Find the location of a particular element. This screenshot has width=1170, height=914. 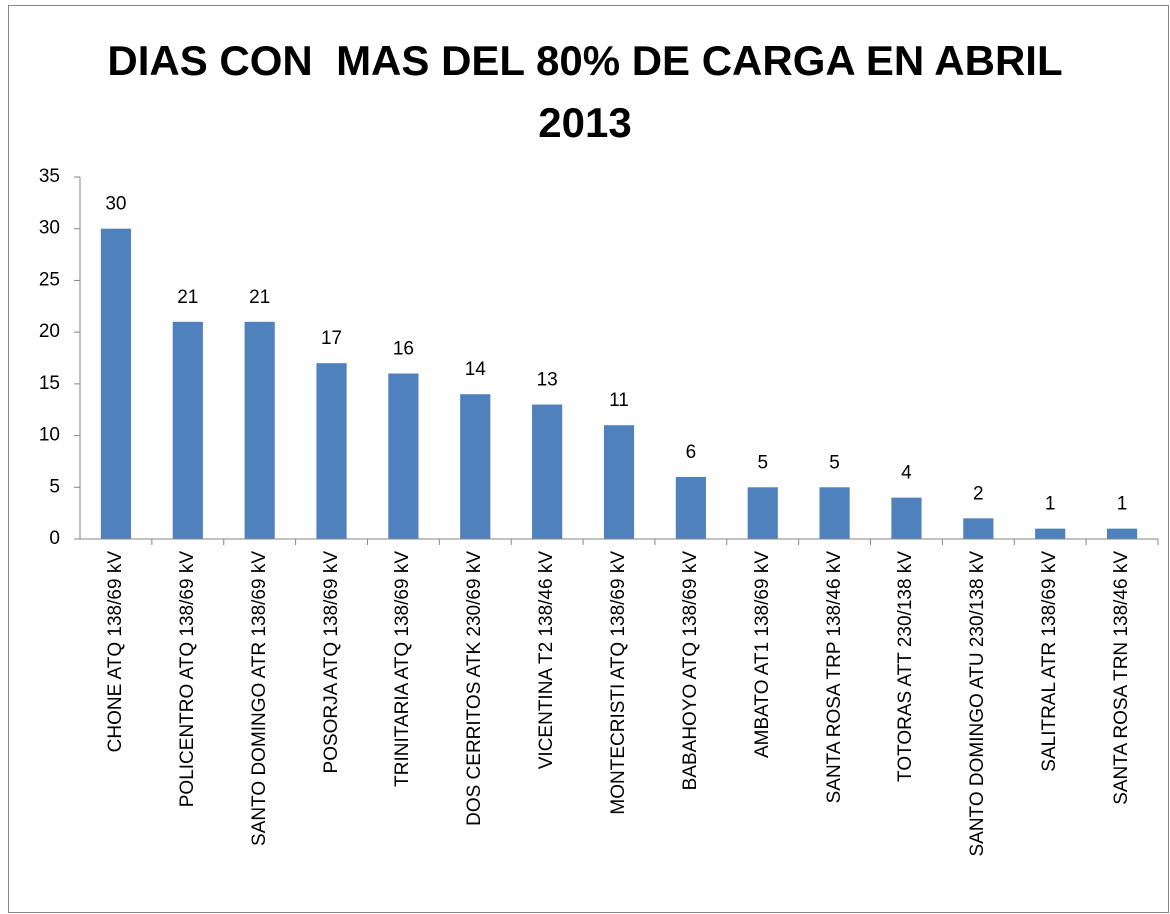

x-tick-label: SANTA ROSA TRN 138/46 kV is located at coordinates (1122, 678).